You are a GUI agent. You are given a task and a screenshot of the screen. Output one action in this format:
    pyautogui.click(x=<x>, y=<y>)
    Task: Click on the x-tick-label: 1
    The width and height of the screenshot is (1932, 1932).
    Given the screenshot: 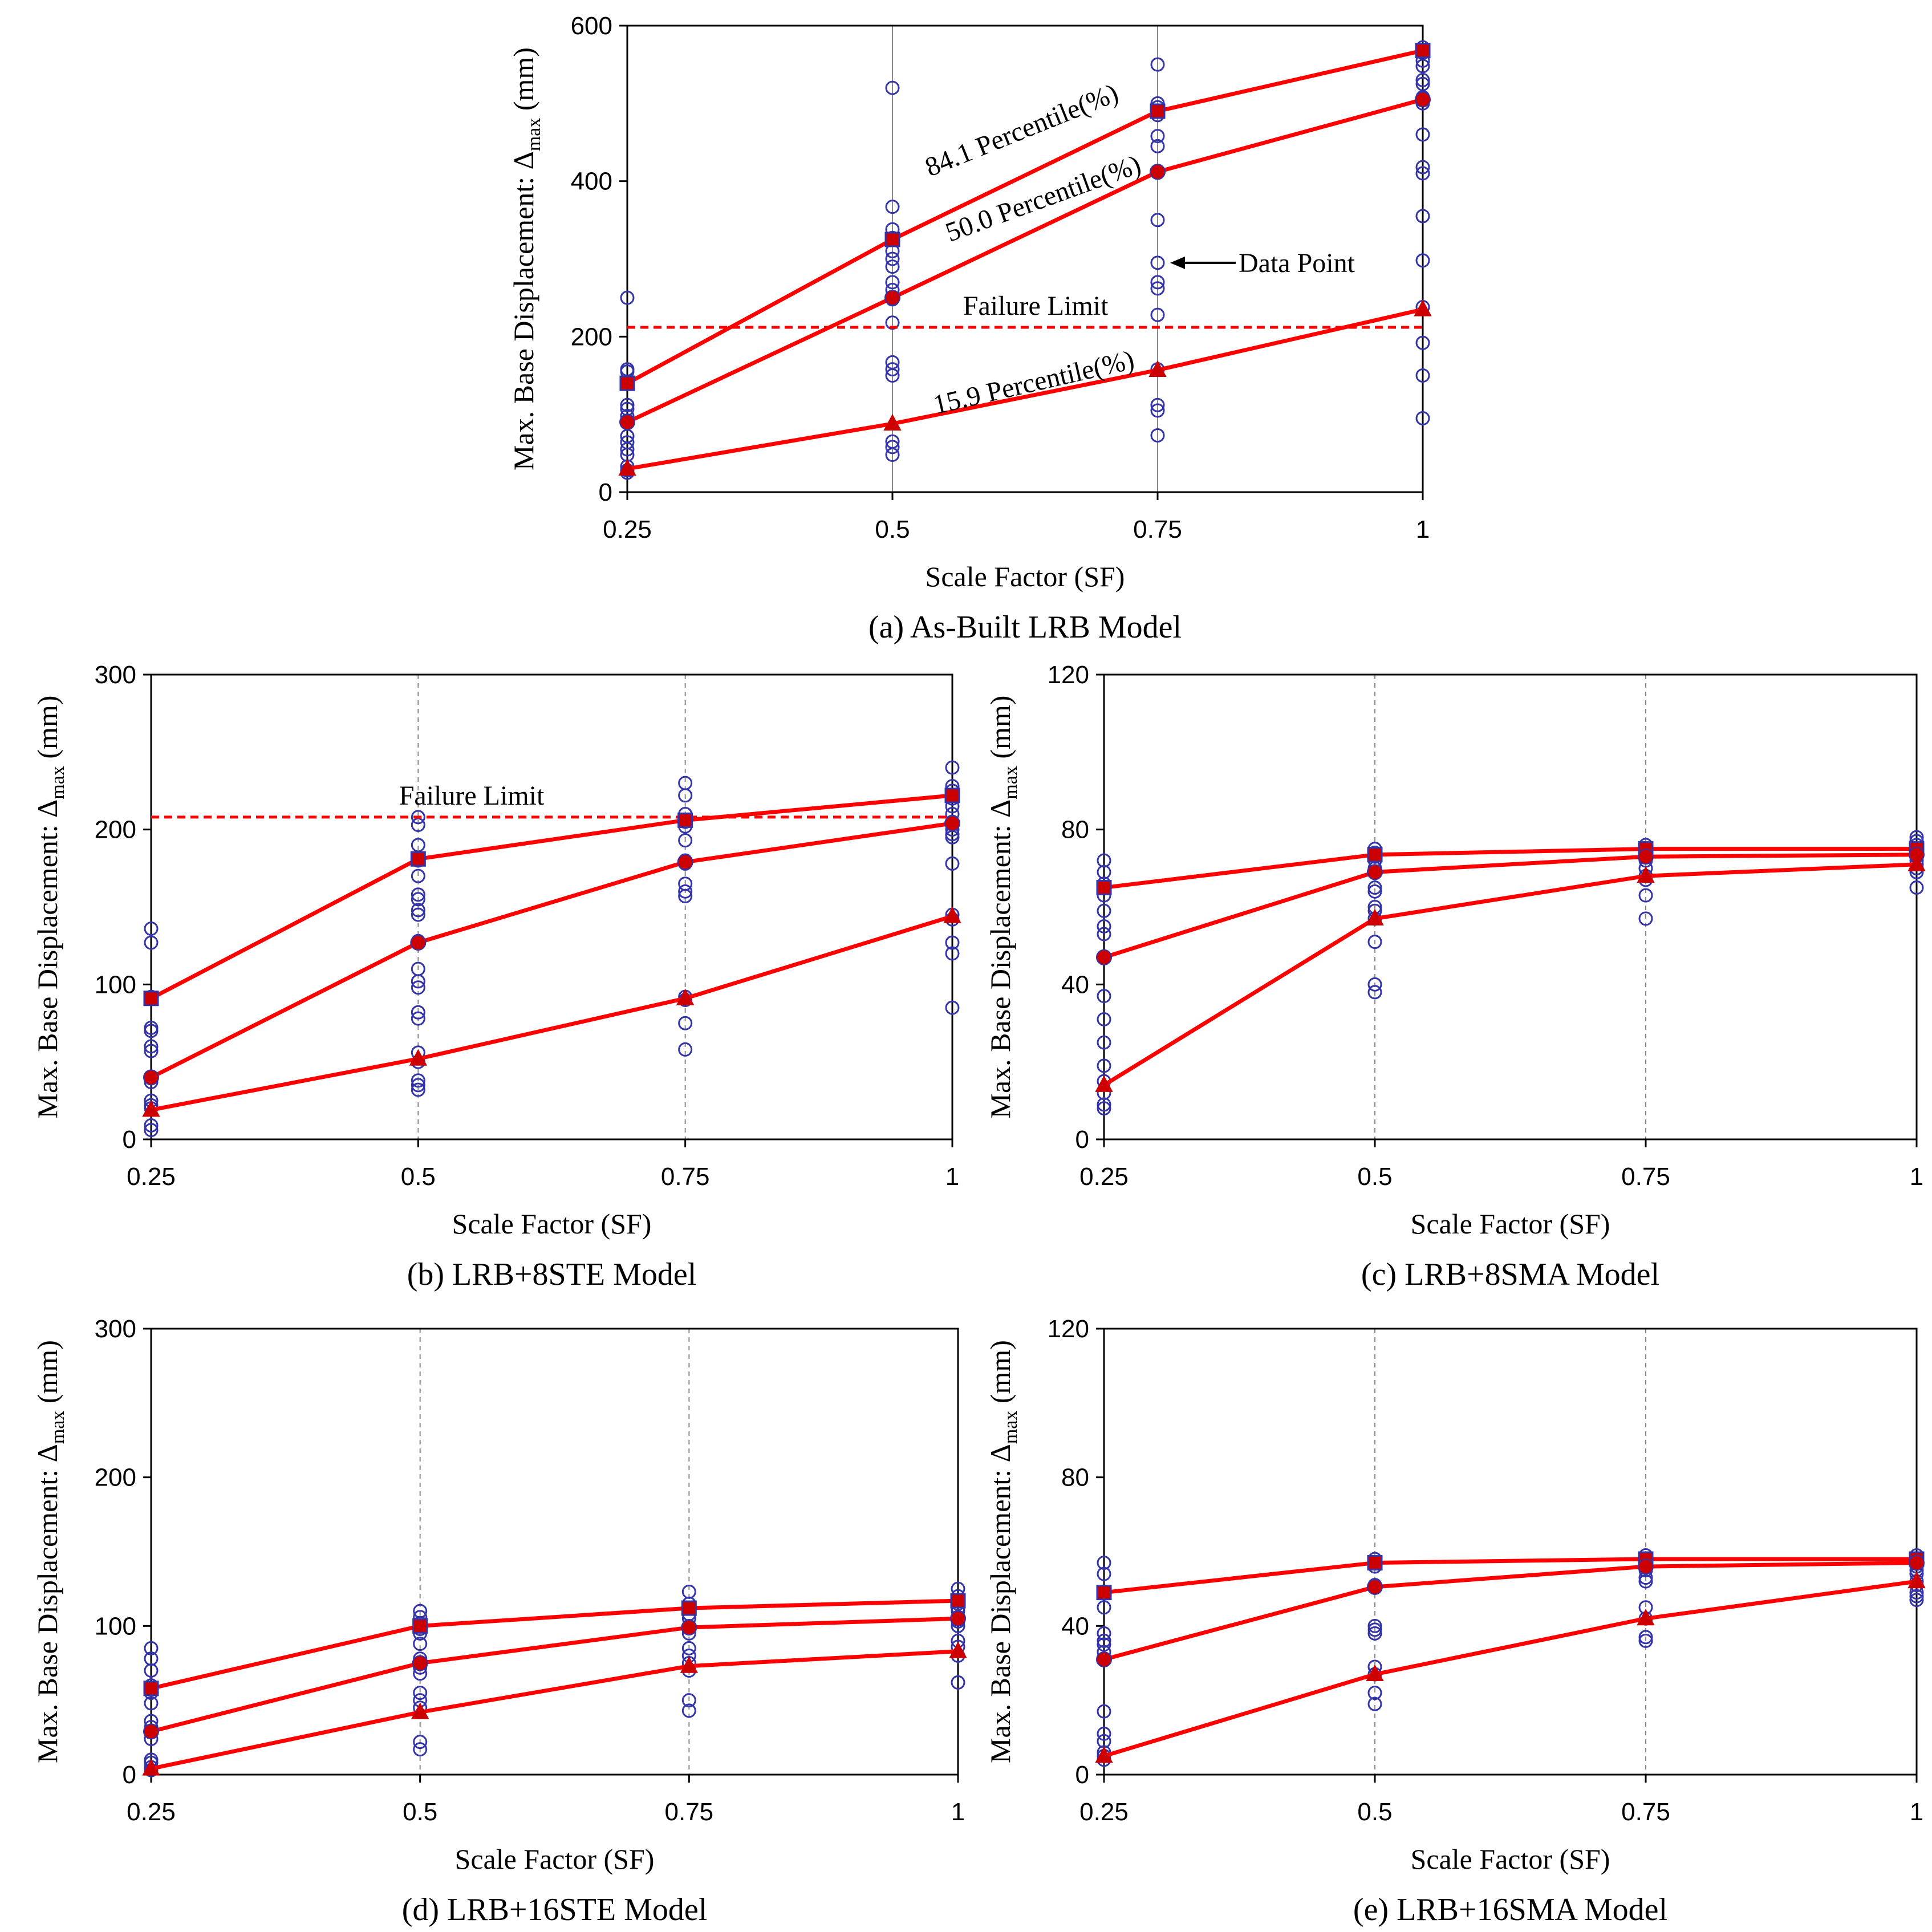 What is the action you would take?
    pyautogui.click(x=958, y=1812)
    